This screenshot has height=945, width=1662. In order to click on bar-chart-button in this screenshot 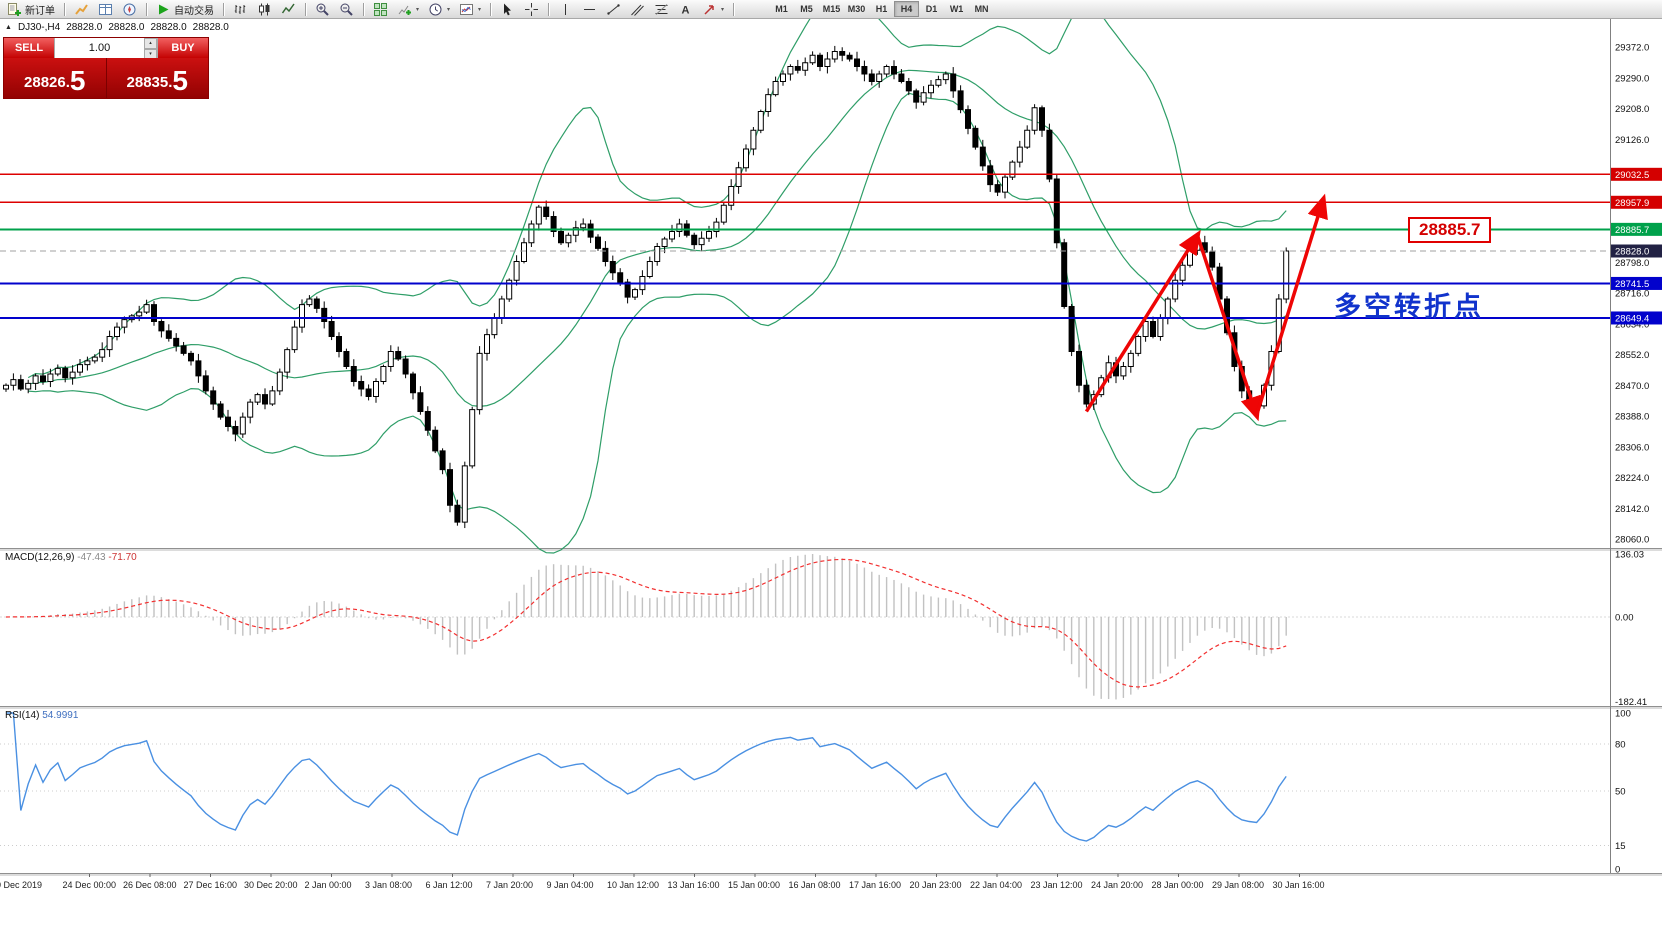, I will do `click(240, 9)`.